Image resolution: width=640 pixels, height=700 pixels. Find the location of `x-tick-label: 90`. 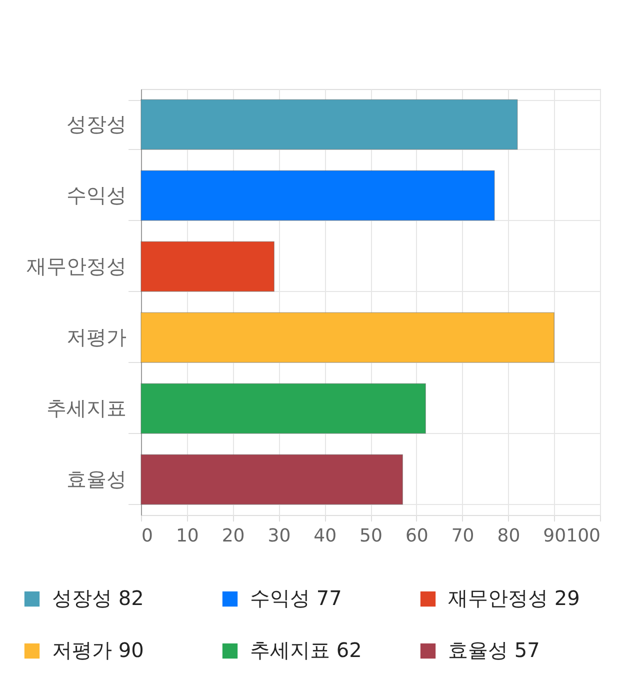

x-tick-label: 90 is located at coordinates (554, 536).